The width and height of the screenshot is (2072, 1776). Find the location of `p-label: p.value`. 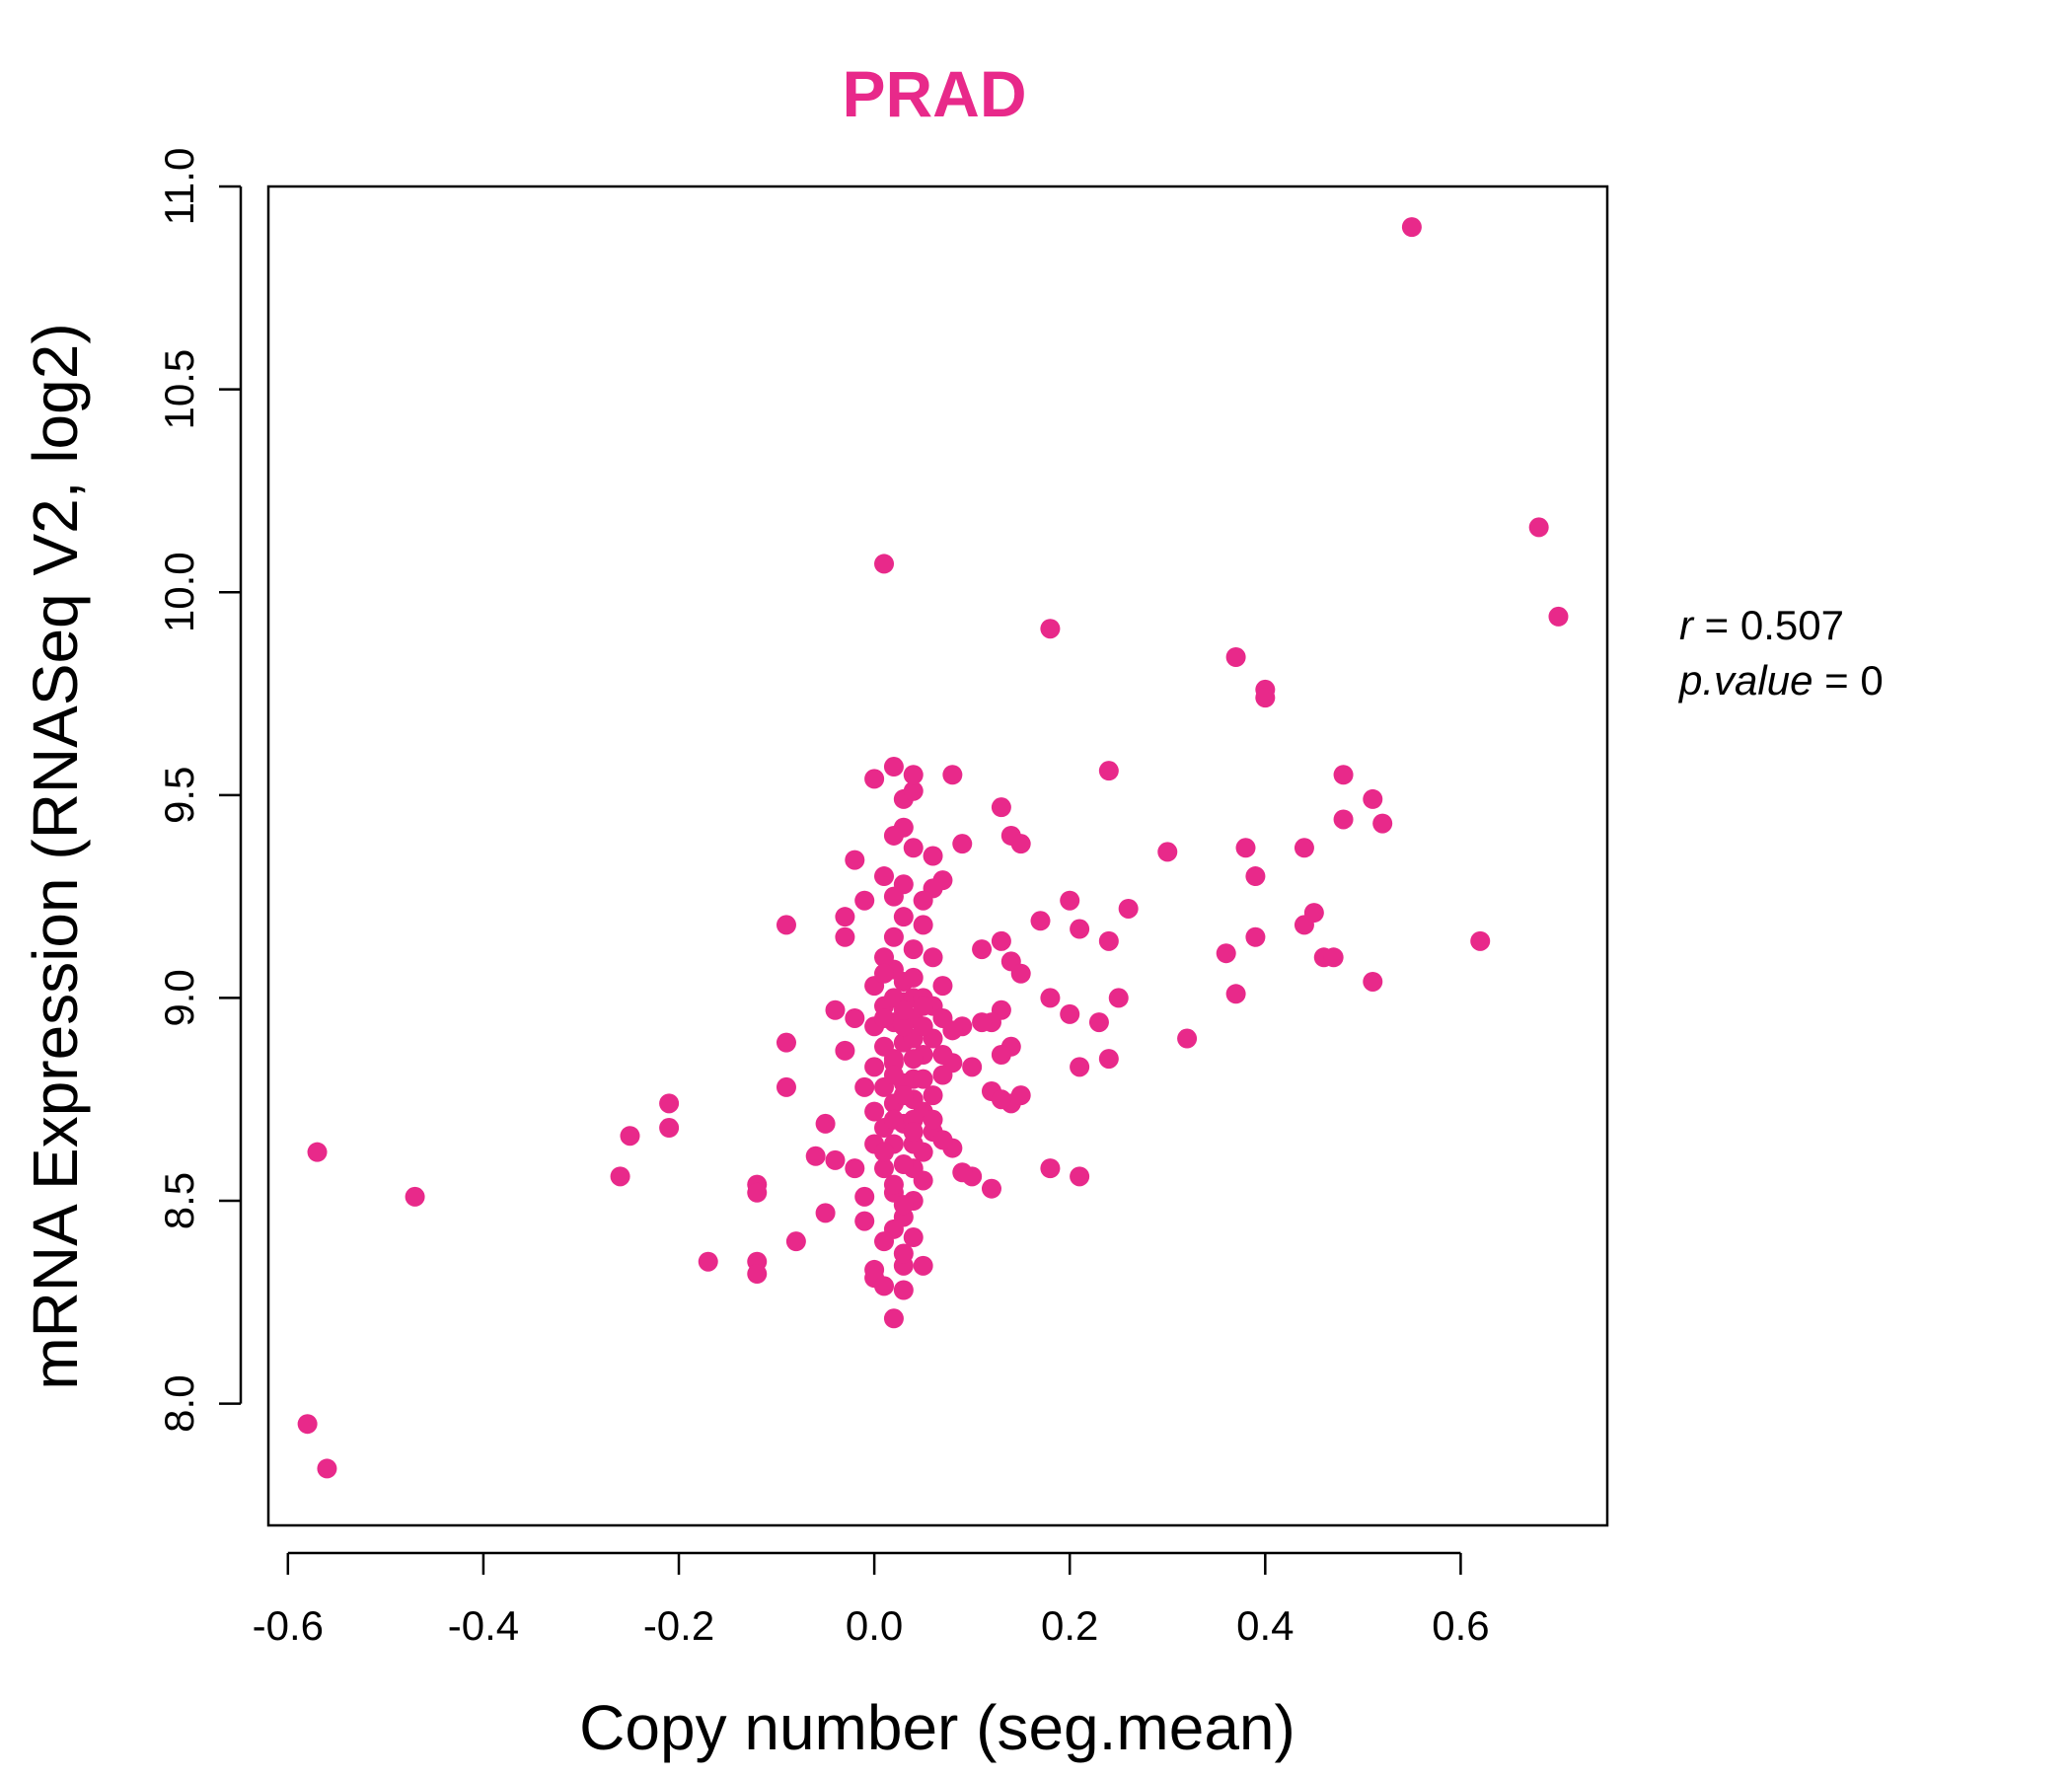

p-label: p.value is located at coordinates (1745, 680).